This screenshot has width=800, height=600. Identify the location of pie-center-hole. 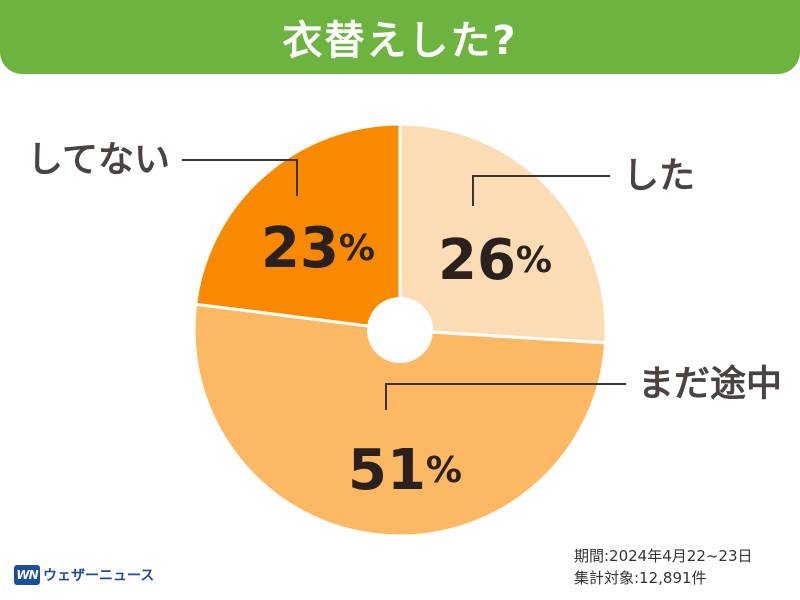
(400, 330).